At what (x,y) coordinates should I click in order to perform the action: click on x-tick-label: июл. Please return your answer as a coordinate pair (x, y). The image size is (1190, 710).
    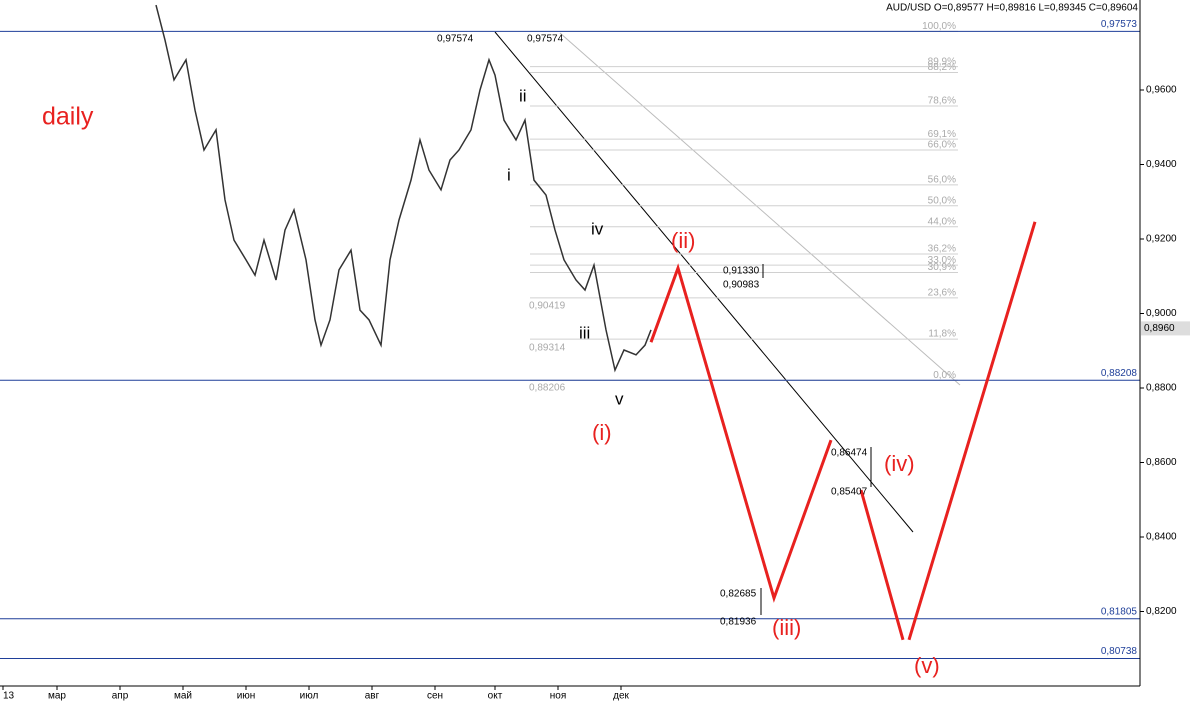
    Looking at the image, I should click on (309, 696).